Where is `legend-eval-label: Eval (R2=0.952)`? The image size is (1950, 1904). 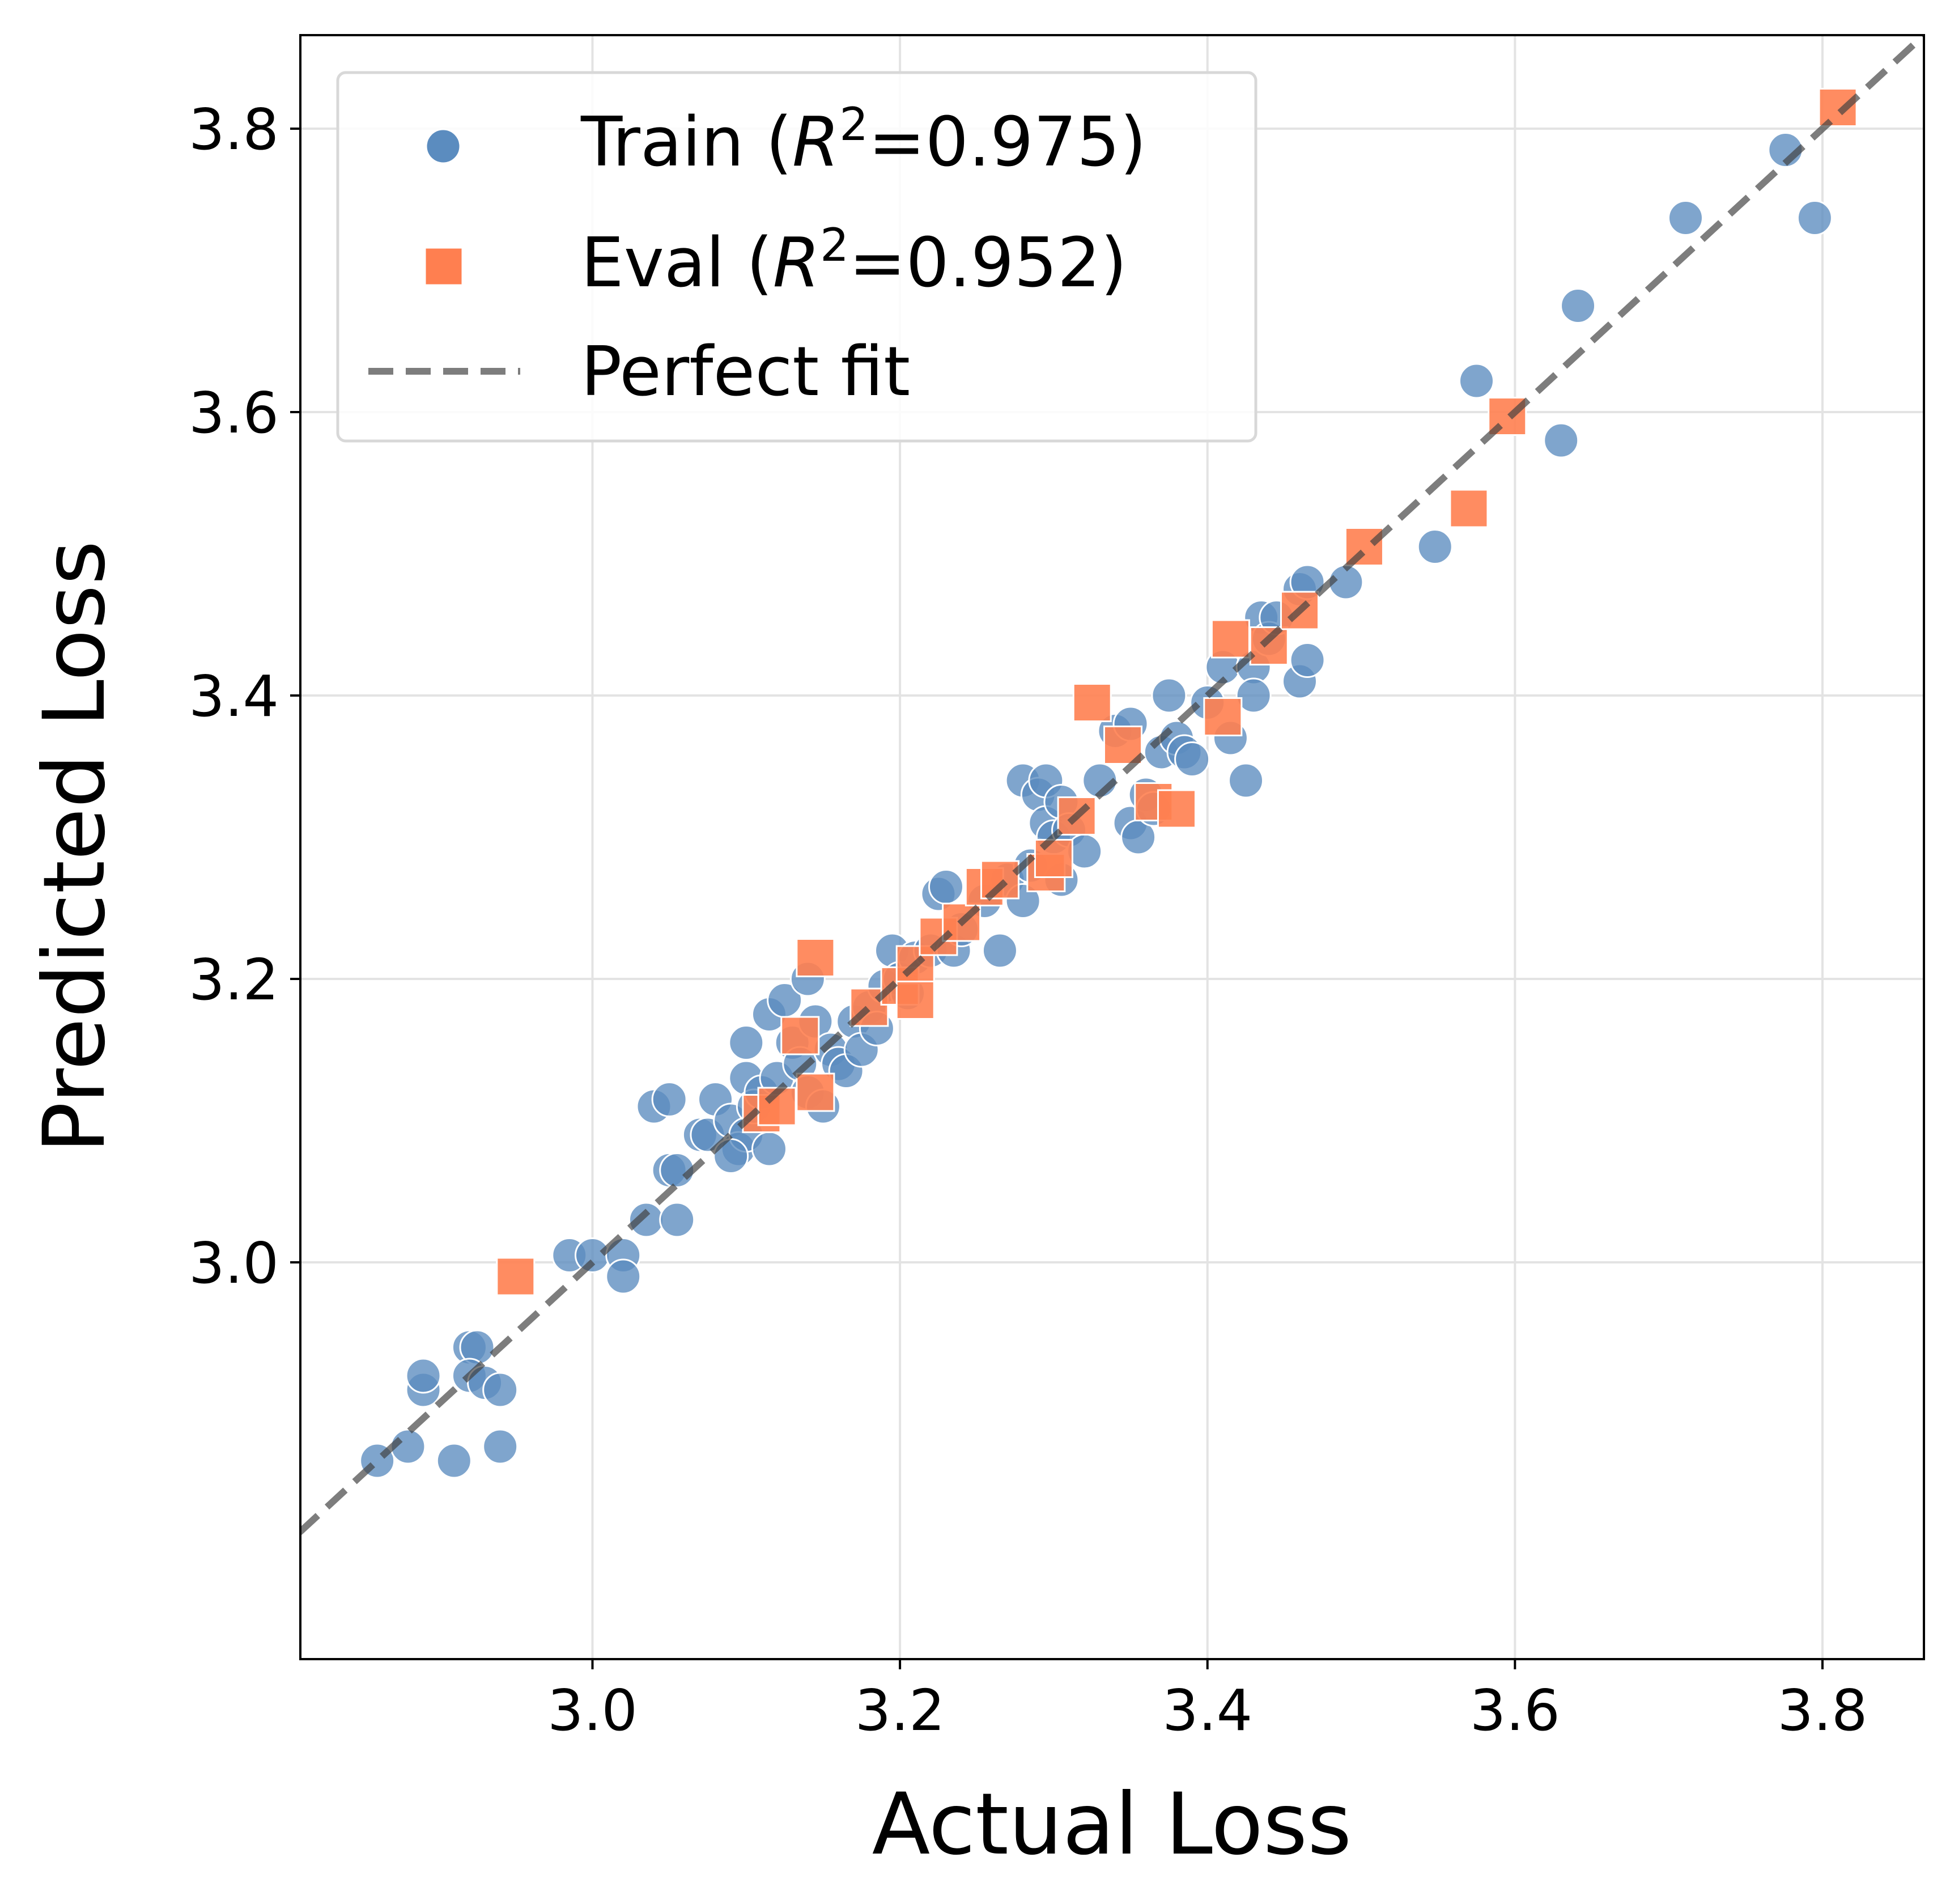 legend-eval-label: Eval (R2=0.952) is located at coordinates (854, 261).